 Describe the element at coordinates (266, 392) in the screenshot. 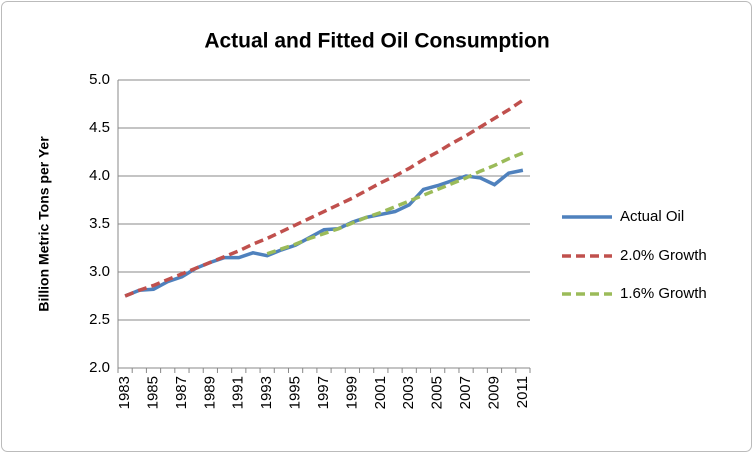

I see `x-tick-label: 1993` at that location.